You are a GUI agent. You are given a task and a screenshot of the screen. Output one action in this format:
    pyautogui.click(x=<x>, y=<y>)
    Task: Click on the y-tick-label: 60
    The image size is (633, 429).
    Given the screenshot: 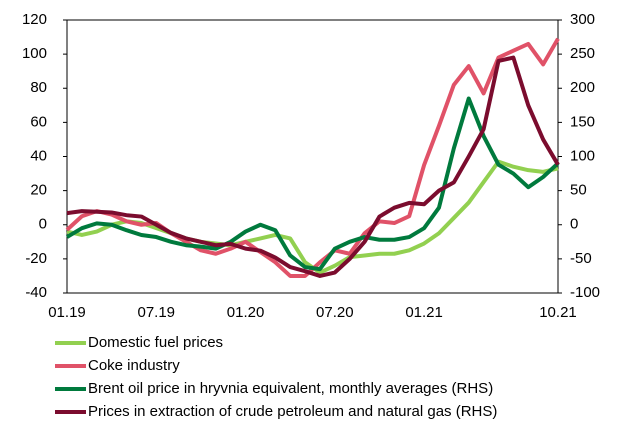 What is the action you would take?
    pyautogui.click(x=38, y=121)
    